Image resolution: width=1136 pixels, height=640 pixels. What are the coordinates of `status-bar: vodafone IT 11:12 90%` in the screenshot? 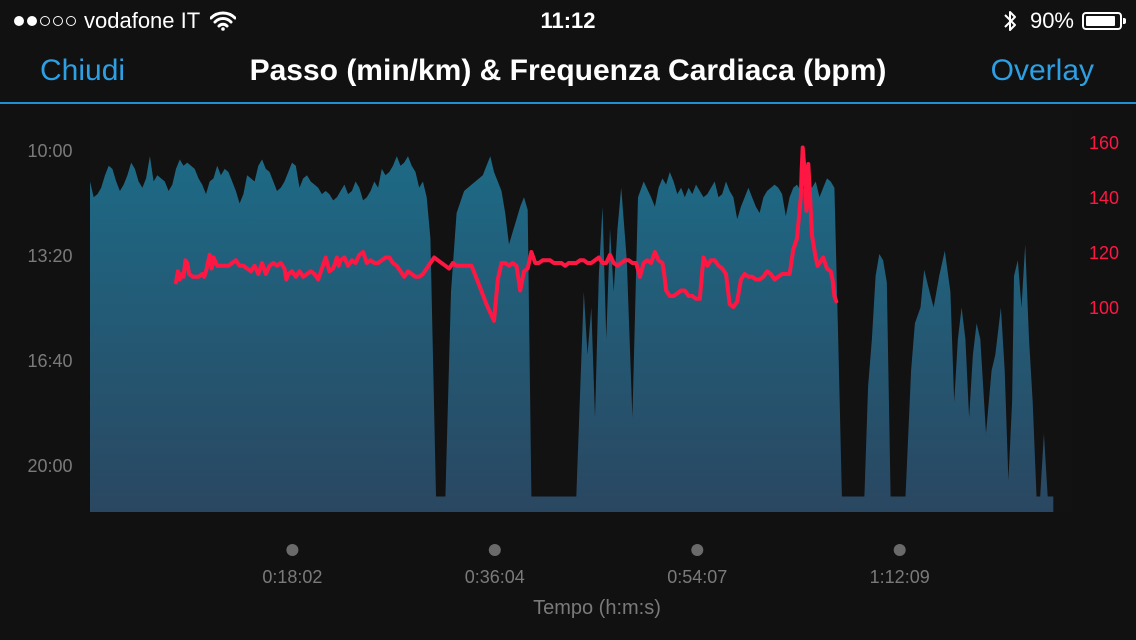 It's located at (568, 22).